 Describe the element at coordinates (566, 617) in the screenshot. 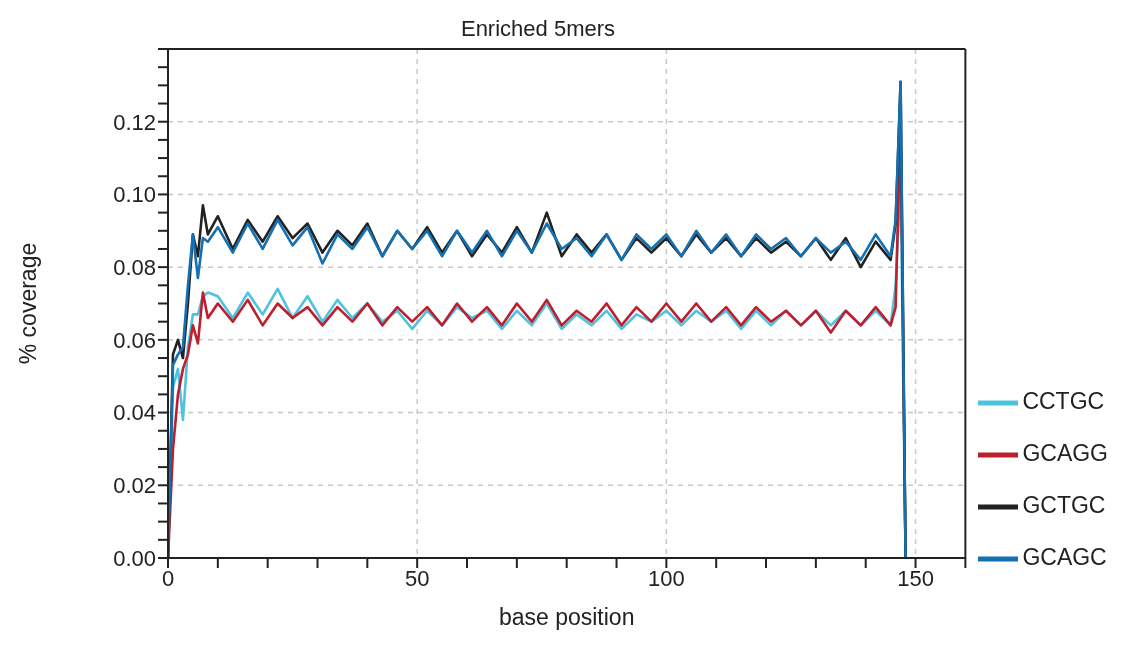

I see `x-axis-title: base position` at that location.